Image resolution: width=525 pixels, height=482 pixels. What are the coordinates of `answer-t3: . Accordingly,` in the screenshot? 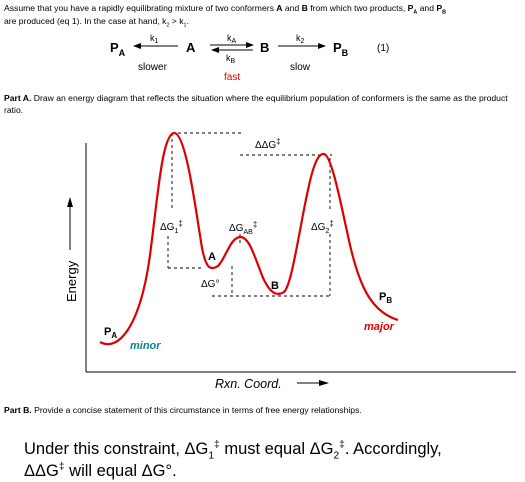 It's located at (393, 449).